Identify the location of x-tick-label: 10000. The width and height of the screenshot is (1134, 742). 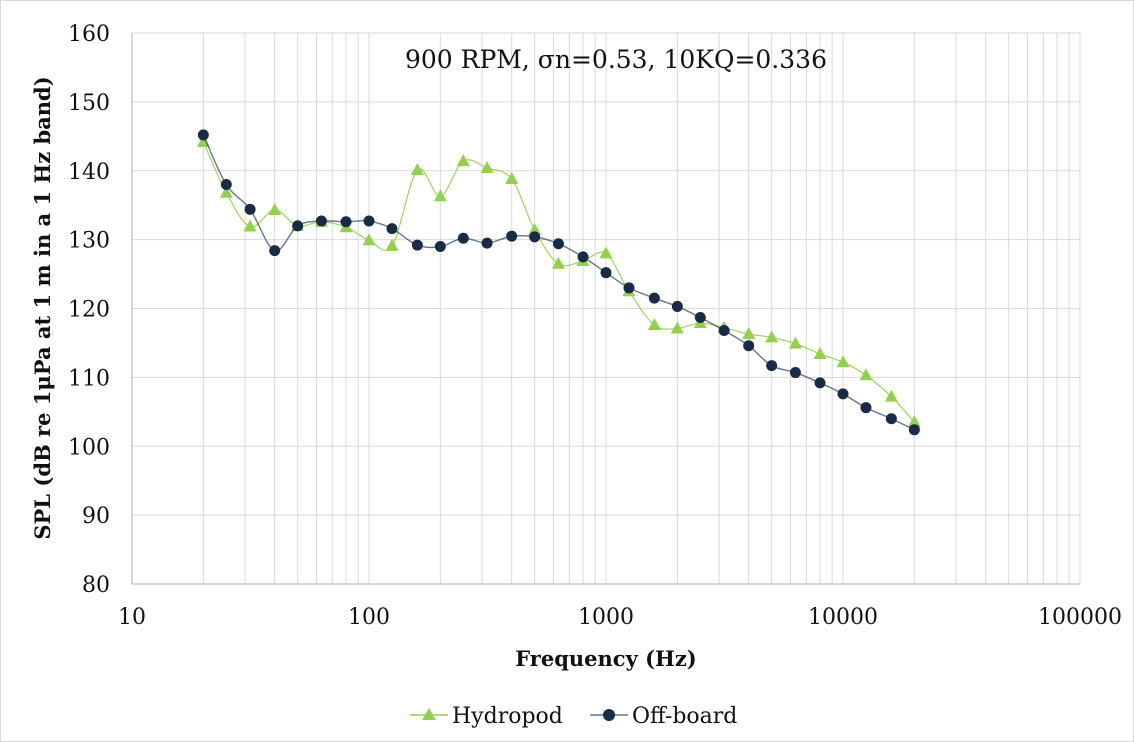
(843, 617).